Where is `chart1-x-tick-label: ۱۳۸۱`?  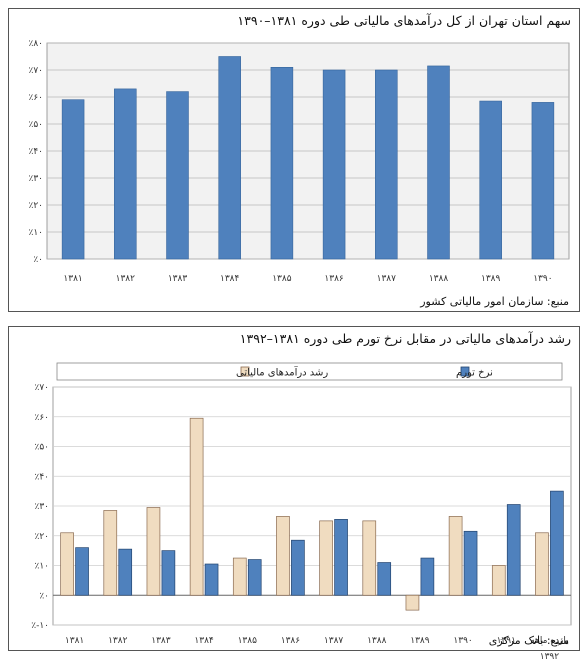 chart1-x-tick-label: ۱۳۸۱ is located at coordinates (72, 279).